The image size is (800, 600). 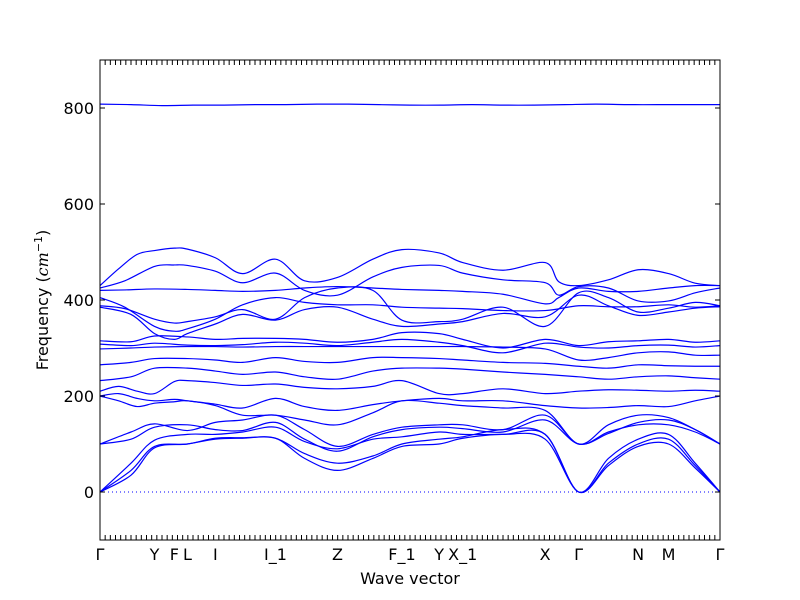 I want to click on x-tick-label: X_1, so click(x=462, y=555).